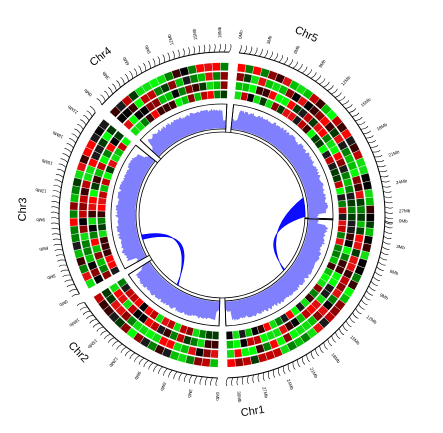  I want to click on tick-label: 0Mb, so click(403, 220).